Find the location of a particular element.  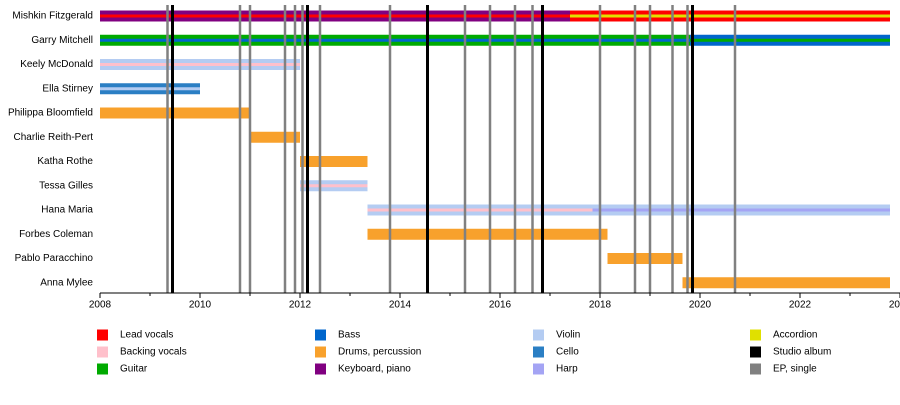

member-label: Anna Mylee is located at coordinates (66, 282).